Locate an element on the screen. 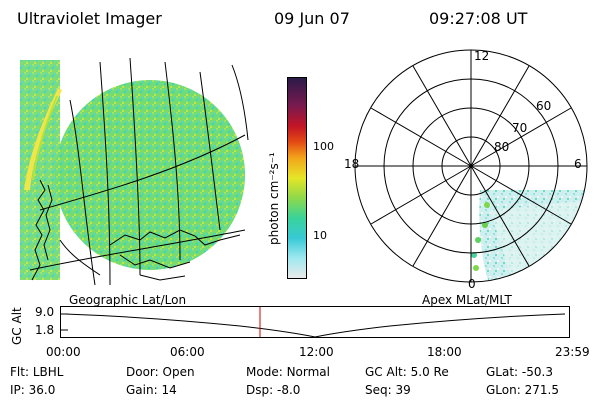  status-key: Seq: is located at coordinates (378, 390).